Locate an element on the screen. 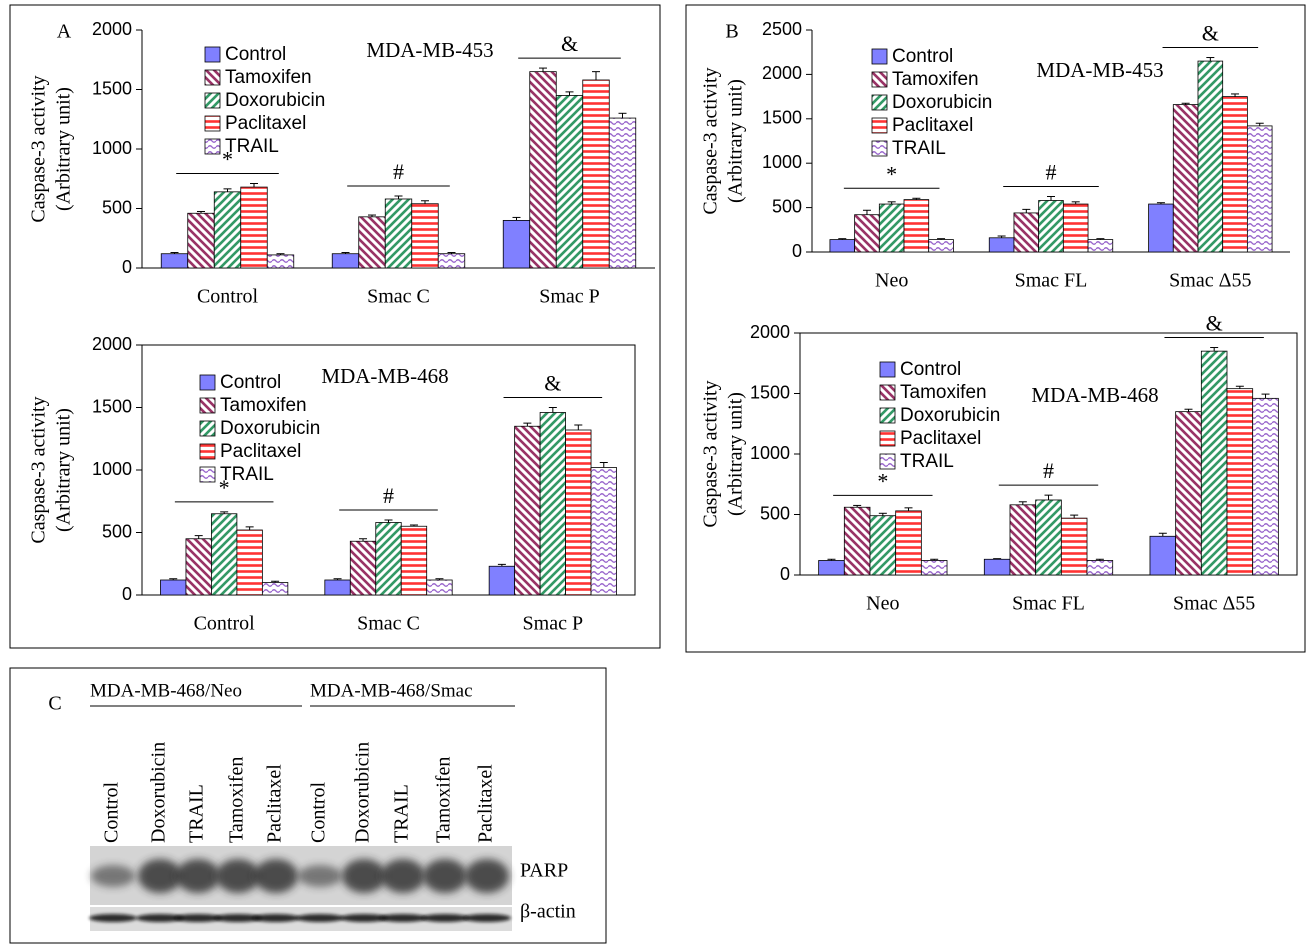 This screenshot has width=1315, height=948. parp-band is located at coordinates (160, 876).